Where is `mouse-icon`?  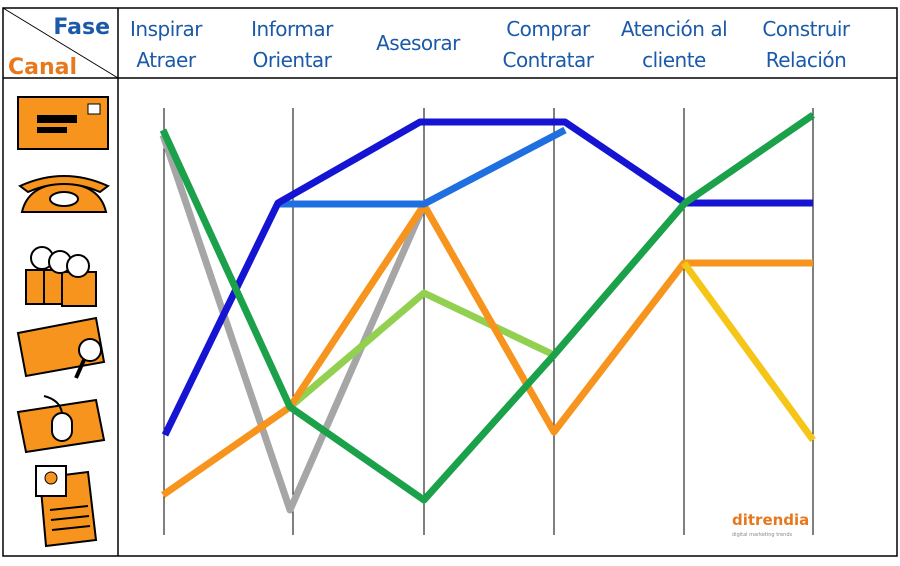 mouse-icon is located at coordinates (61, 424).